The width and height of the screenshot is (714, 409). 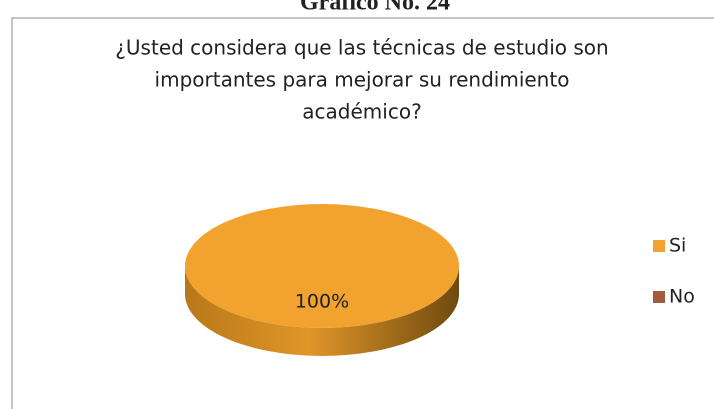 I want to click on chart-title: importantes para mejorar su rendimiento, so click(x=362, y=80).